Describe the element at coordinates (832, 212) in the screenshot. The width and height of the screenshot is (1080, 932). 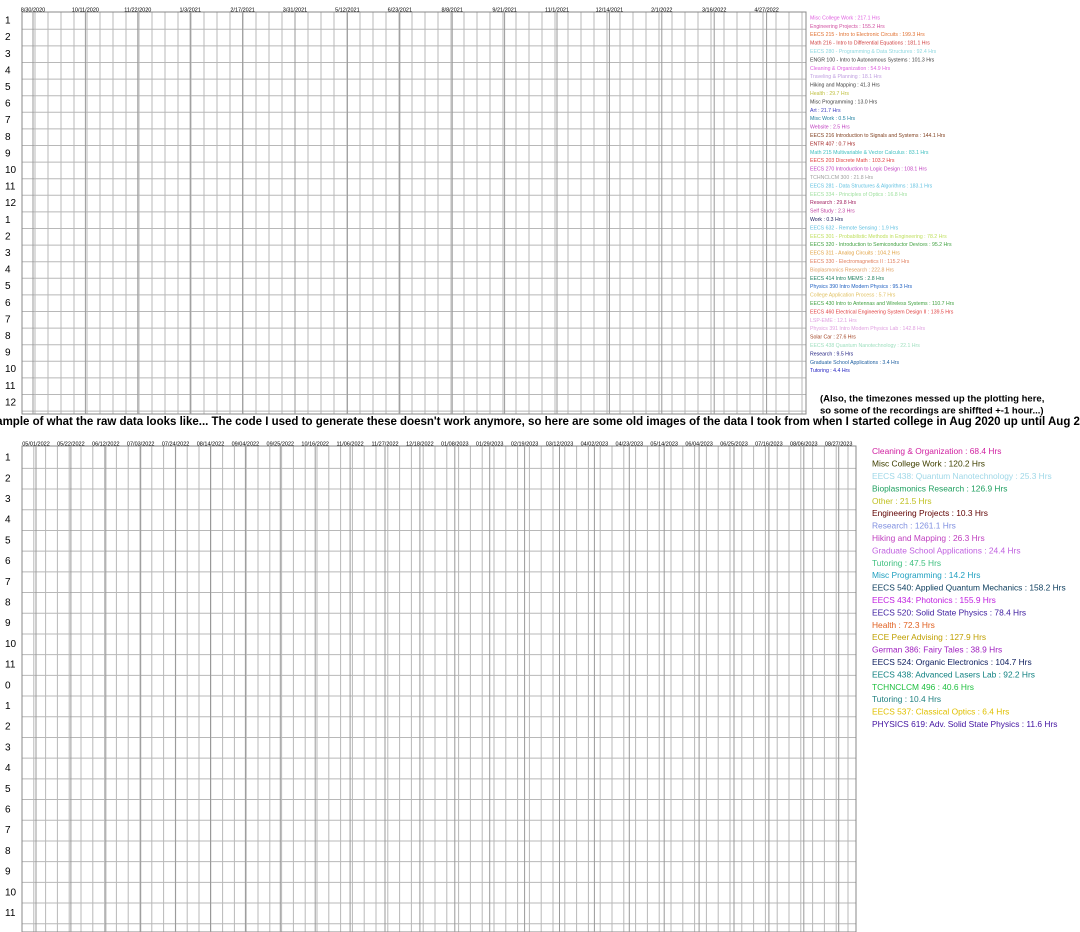
I see `legend-entry: Self Study : 2.3 Hrs` at that location.